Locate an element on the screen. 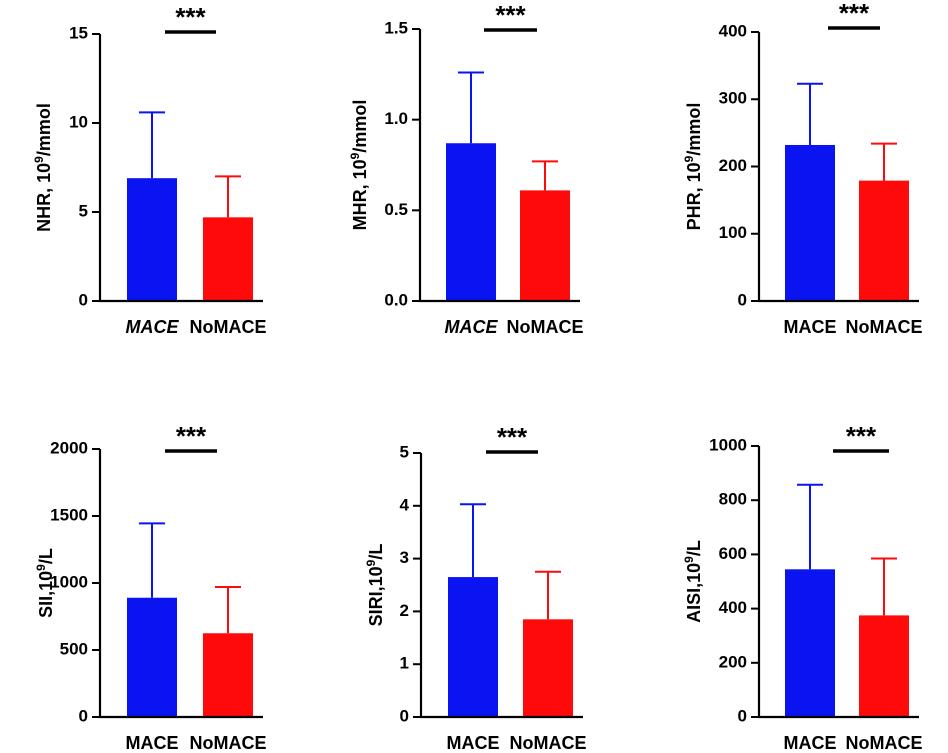 The height and width of the screenshot is (753, 948). chart-panel-1: 0 5 10 15 MACE NoMACE NHR, 109/mmol *** is located at coordinates (149, 169).